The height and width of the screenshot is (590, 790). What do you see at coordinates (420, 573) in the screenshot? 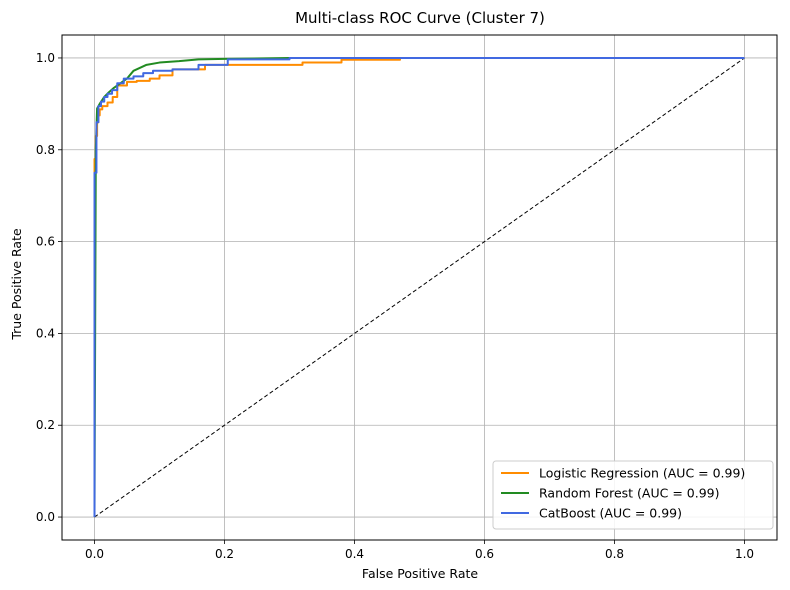
I see `x-axis-title: False Positive Rate` at bounding box center [420, 573].